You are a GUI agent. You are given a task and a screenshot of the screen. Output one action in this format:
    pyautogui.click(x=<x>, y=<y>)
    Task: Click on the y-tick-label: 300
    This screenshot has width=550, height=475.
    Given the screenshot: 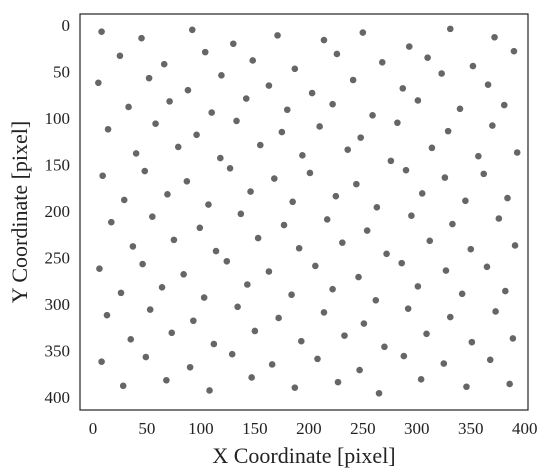 What is the action you would take?
    pyautogui.click(x=58, y=304)
    